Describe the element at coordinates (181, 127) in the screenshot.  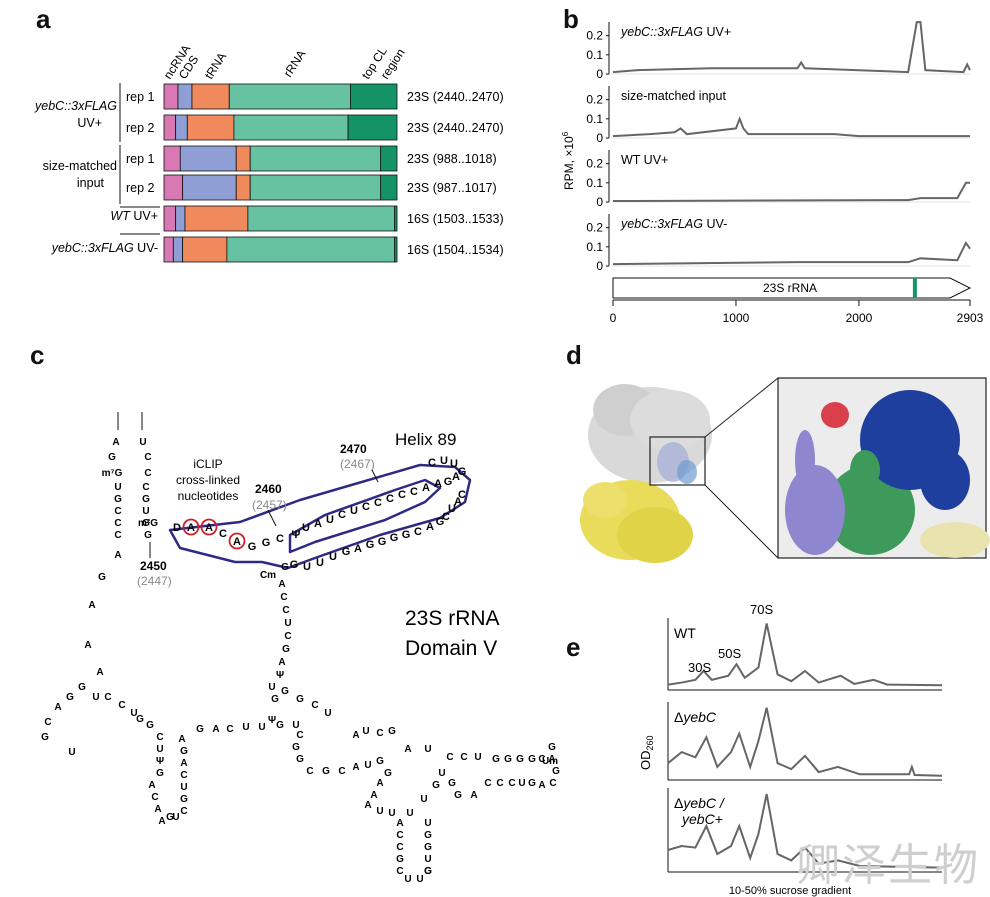
I see `bar-2-cds` at that location.